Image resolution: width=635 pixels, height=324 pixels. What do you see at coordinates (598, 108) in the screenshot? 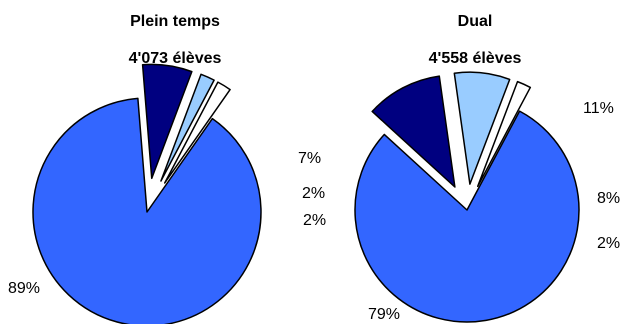
I see `slice-label-dual-1: 11%` at bounding box center [598, 108].